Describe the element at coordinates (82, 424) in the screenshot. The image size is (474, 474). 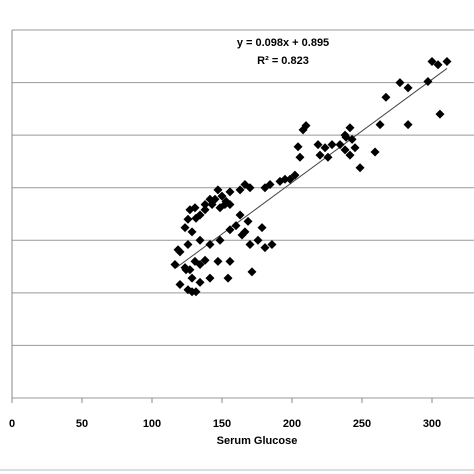
I see `x-tick-label: 50` at that location.